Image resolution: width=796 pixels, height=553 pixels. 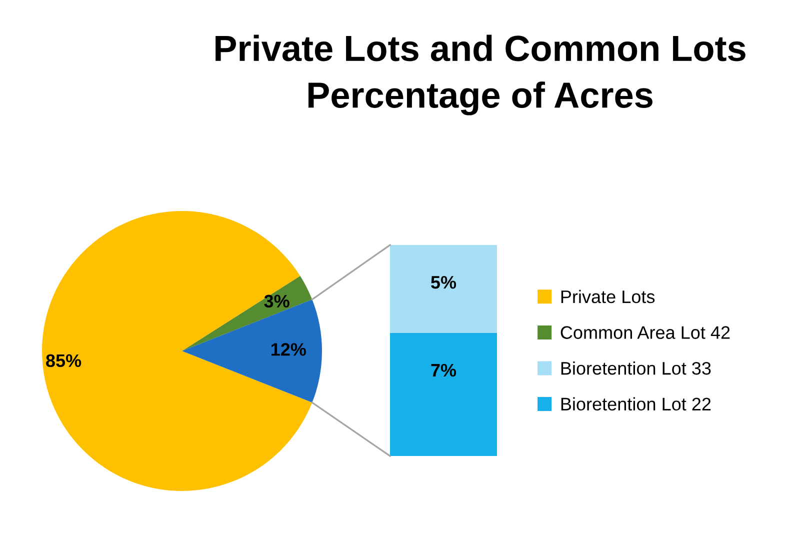 I want to click on data-label: 12%, so click(x=288, y=349).